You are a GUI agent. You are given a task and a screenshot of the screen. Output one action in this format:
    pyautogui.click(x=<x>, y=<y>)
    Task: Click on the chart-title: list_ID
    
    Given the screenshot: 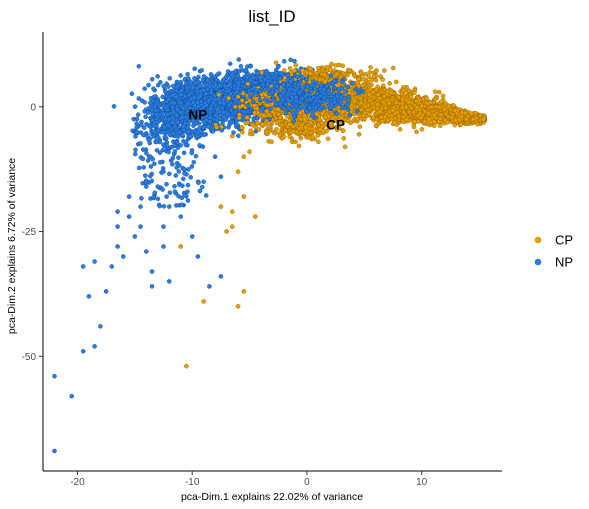 What is the action you would take?
    pyautogui.click(x=271, y=16)
    